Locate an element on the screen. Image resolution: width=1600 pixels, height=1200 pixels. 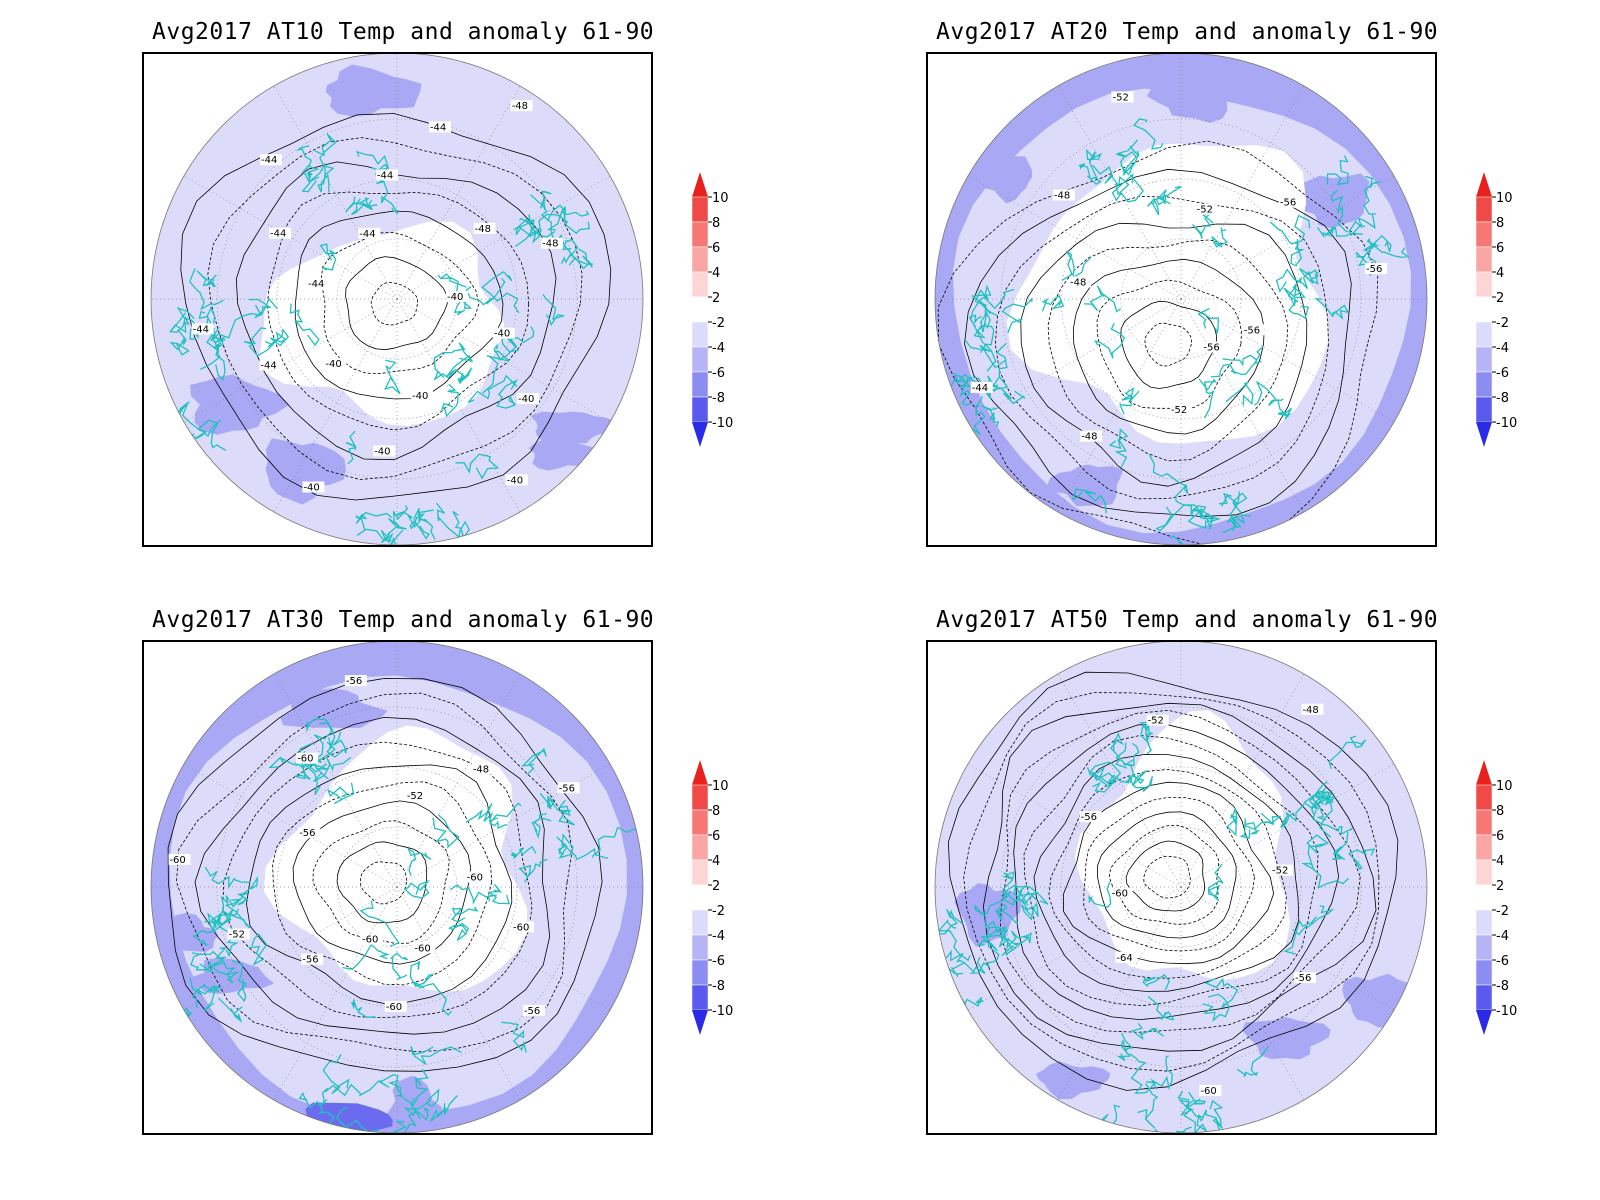
coastline-overlay is located at coordinates (1155, 923).